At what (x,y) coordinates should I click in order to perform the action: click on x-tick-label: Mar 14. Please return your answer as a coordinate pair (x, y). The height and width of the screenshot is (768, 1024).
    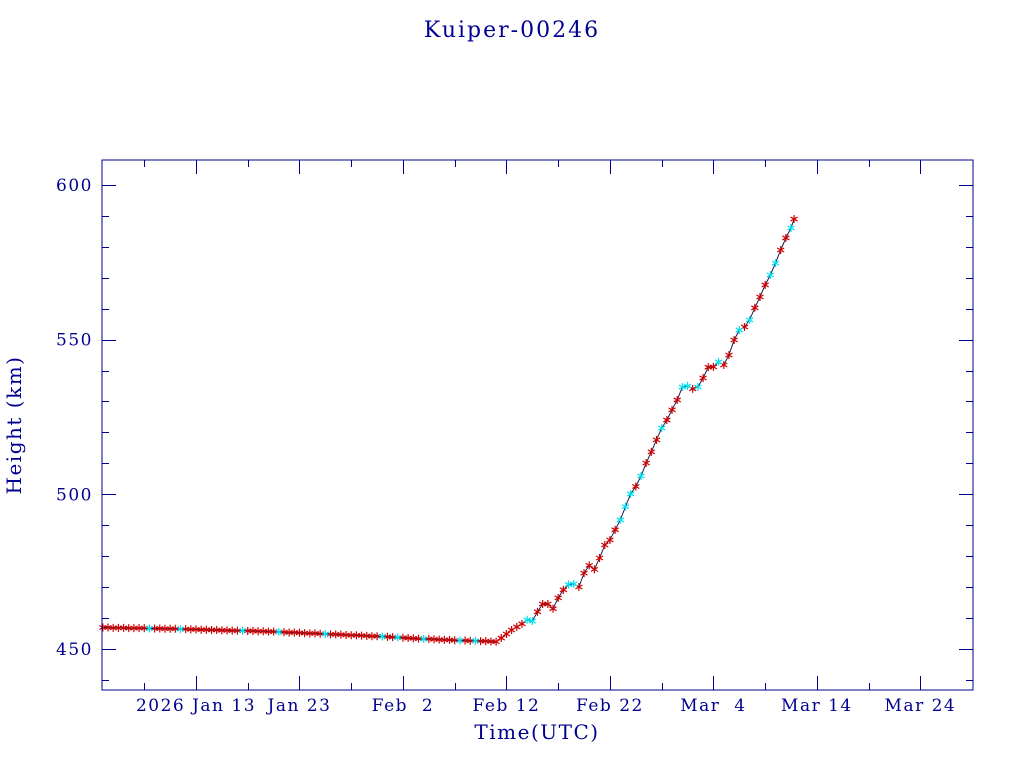
    Looking at the image, I should click on (817, 706).